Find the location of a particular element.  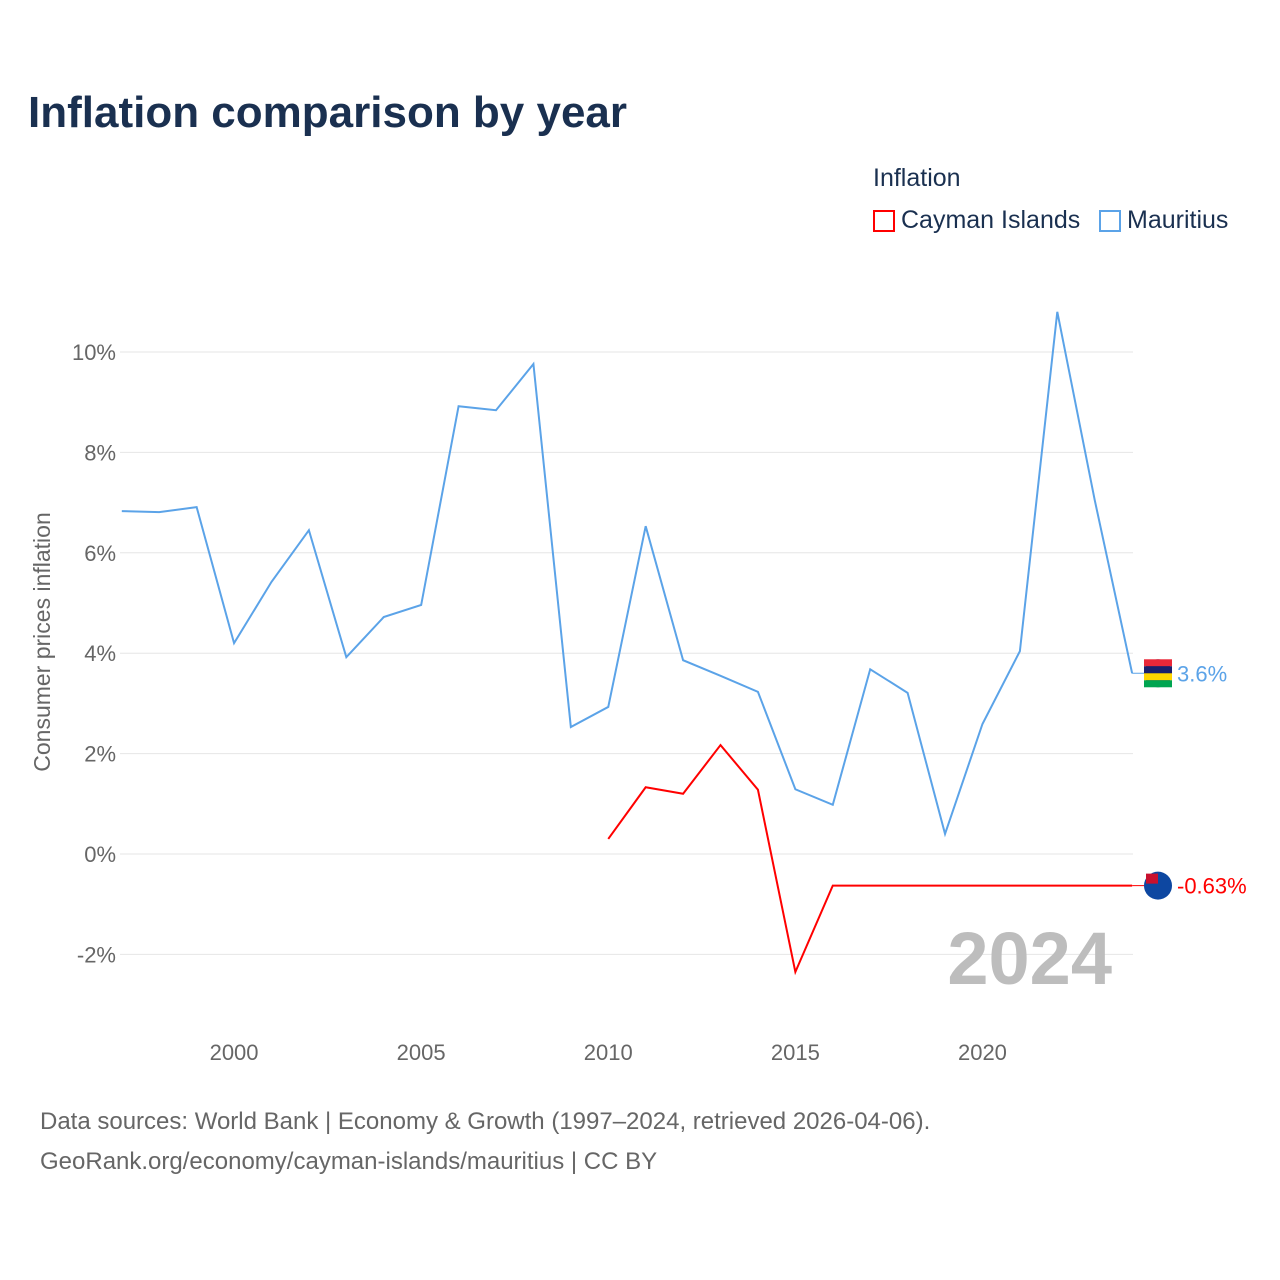

x-tick-label: 2005 is located at coordinates (421, 1052).